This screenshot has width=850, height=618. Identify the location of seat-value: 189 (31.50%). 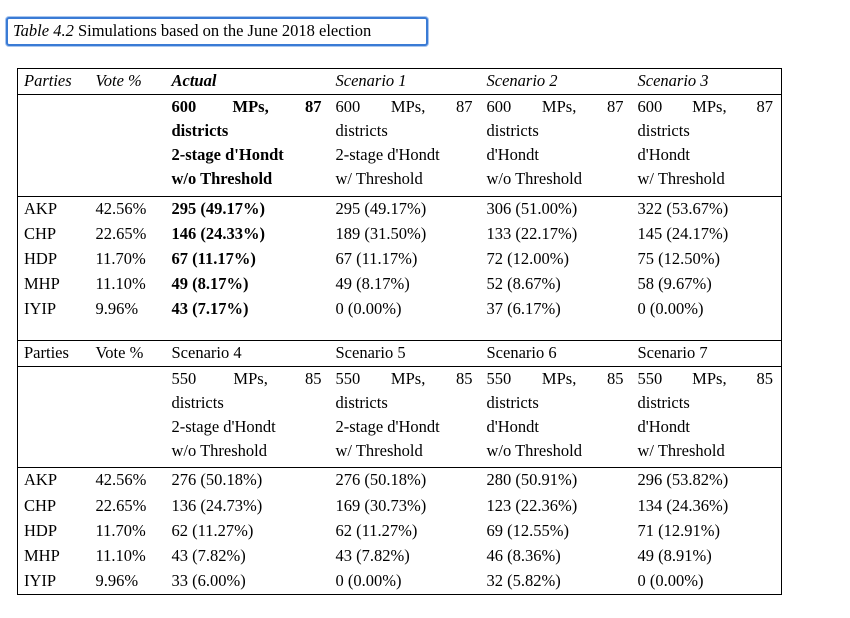
(381, 233).